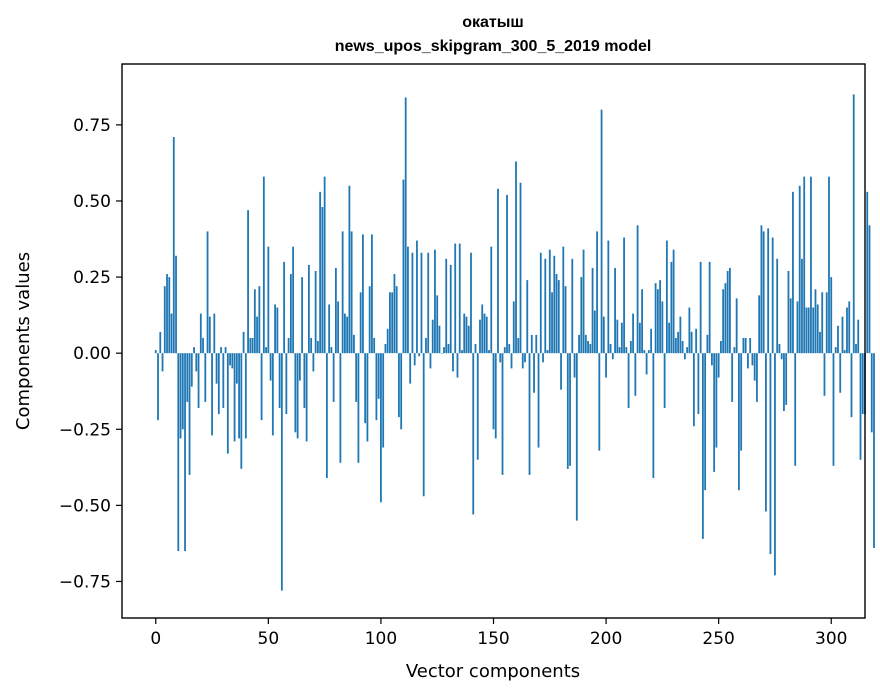 Image resolution: width=880 pixels, height=696 pixels. Describe the element at coordinates (831, 639) in the screenshot. I see `x-tick-label: 300` at that location.